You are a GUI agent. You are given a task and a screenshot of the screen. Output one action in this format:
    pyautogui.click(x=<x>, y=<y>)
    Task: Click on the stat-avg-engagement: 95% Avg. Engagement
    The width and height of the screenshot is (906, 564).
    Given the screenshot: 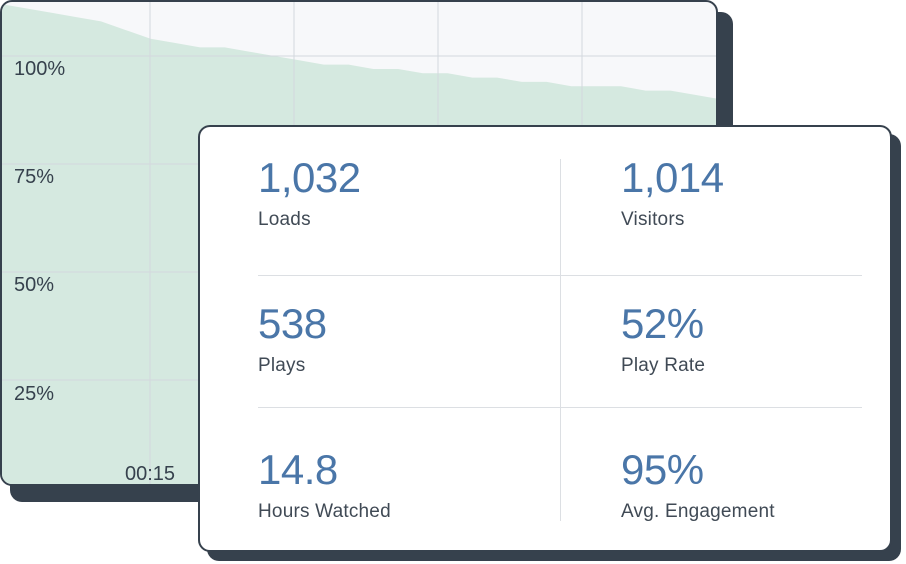 What is the action you would take?
    pyautogui.click(x=698, y=486)
    